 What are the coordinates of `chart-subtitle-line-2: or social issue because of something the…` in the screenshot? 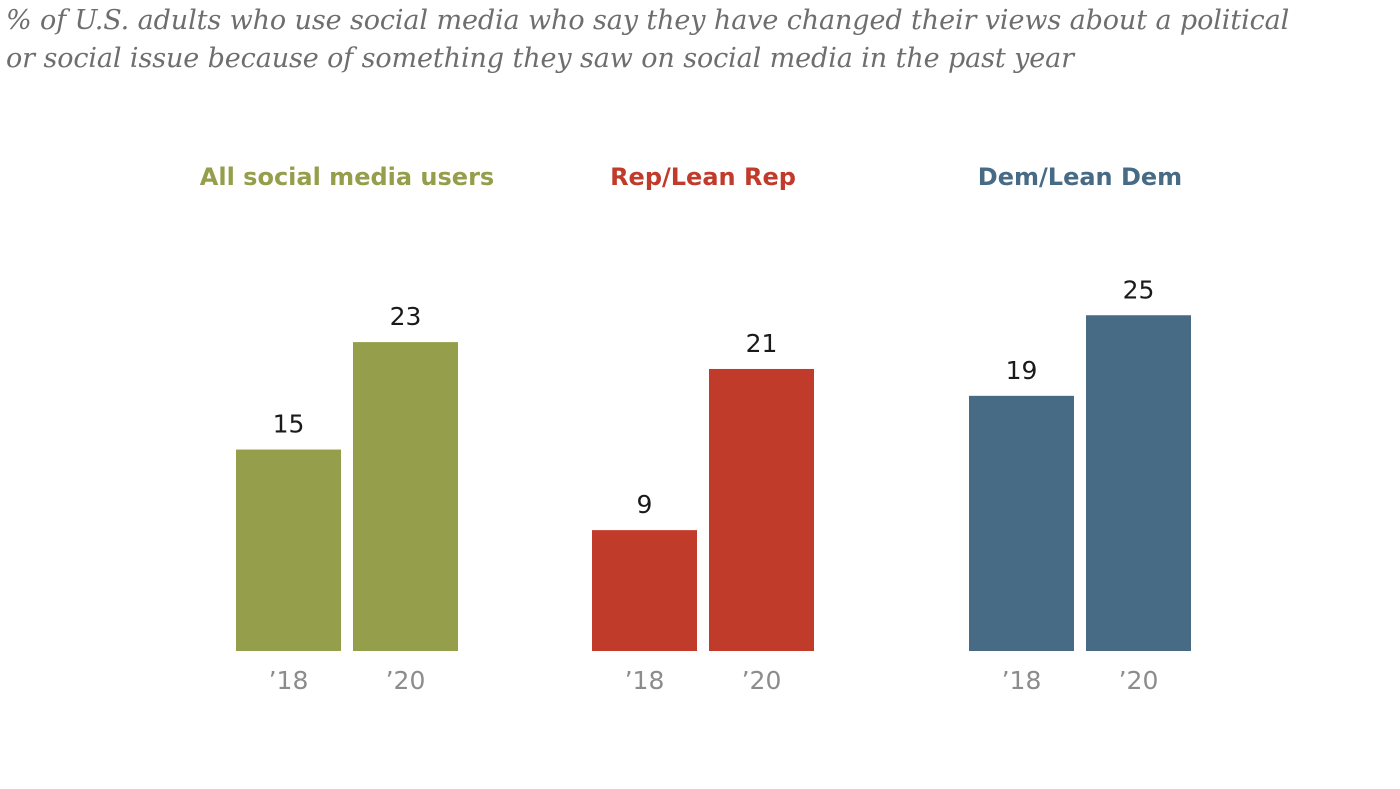 It's located at (540, 58).